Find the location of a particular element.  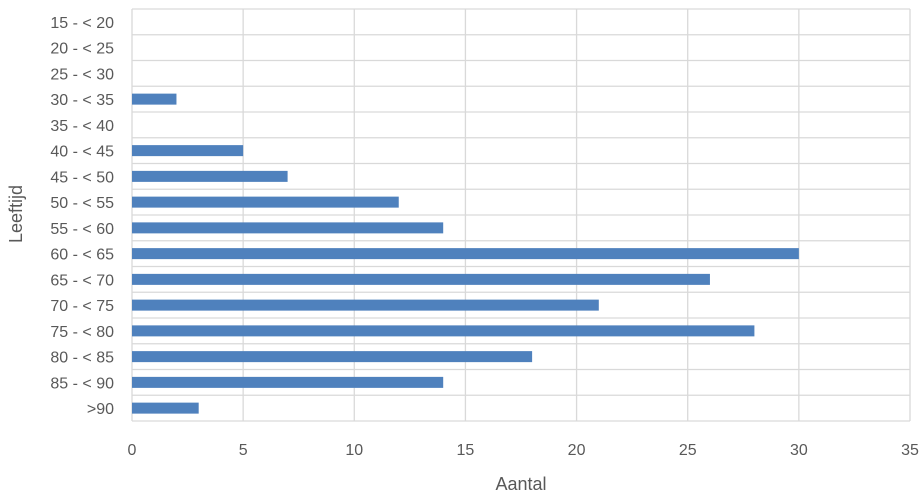

y-tick-label: 35 - < 40 is located at coordinates (82, 126).